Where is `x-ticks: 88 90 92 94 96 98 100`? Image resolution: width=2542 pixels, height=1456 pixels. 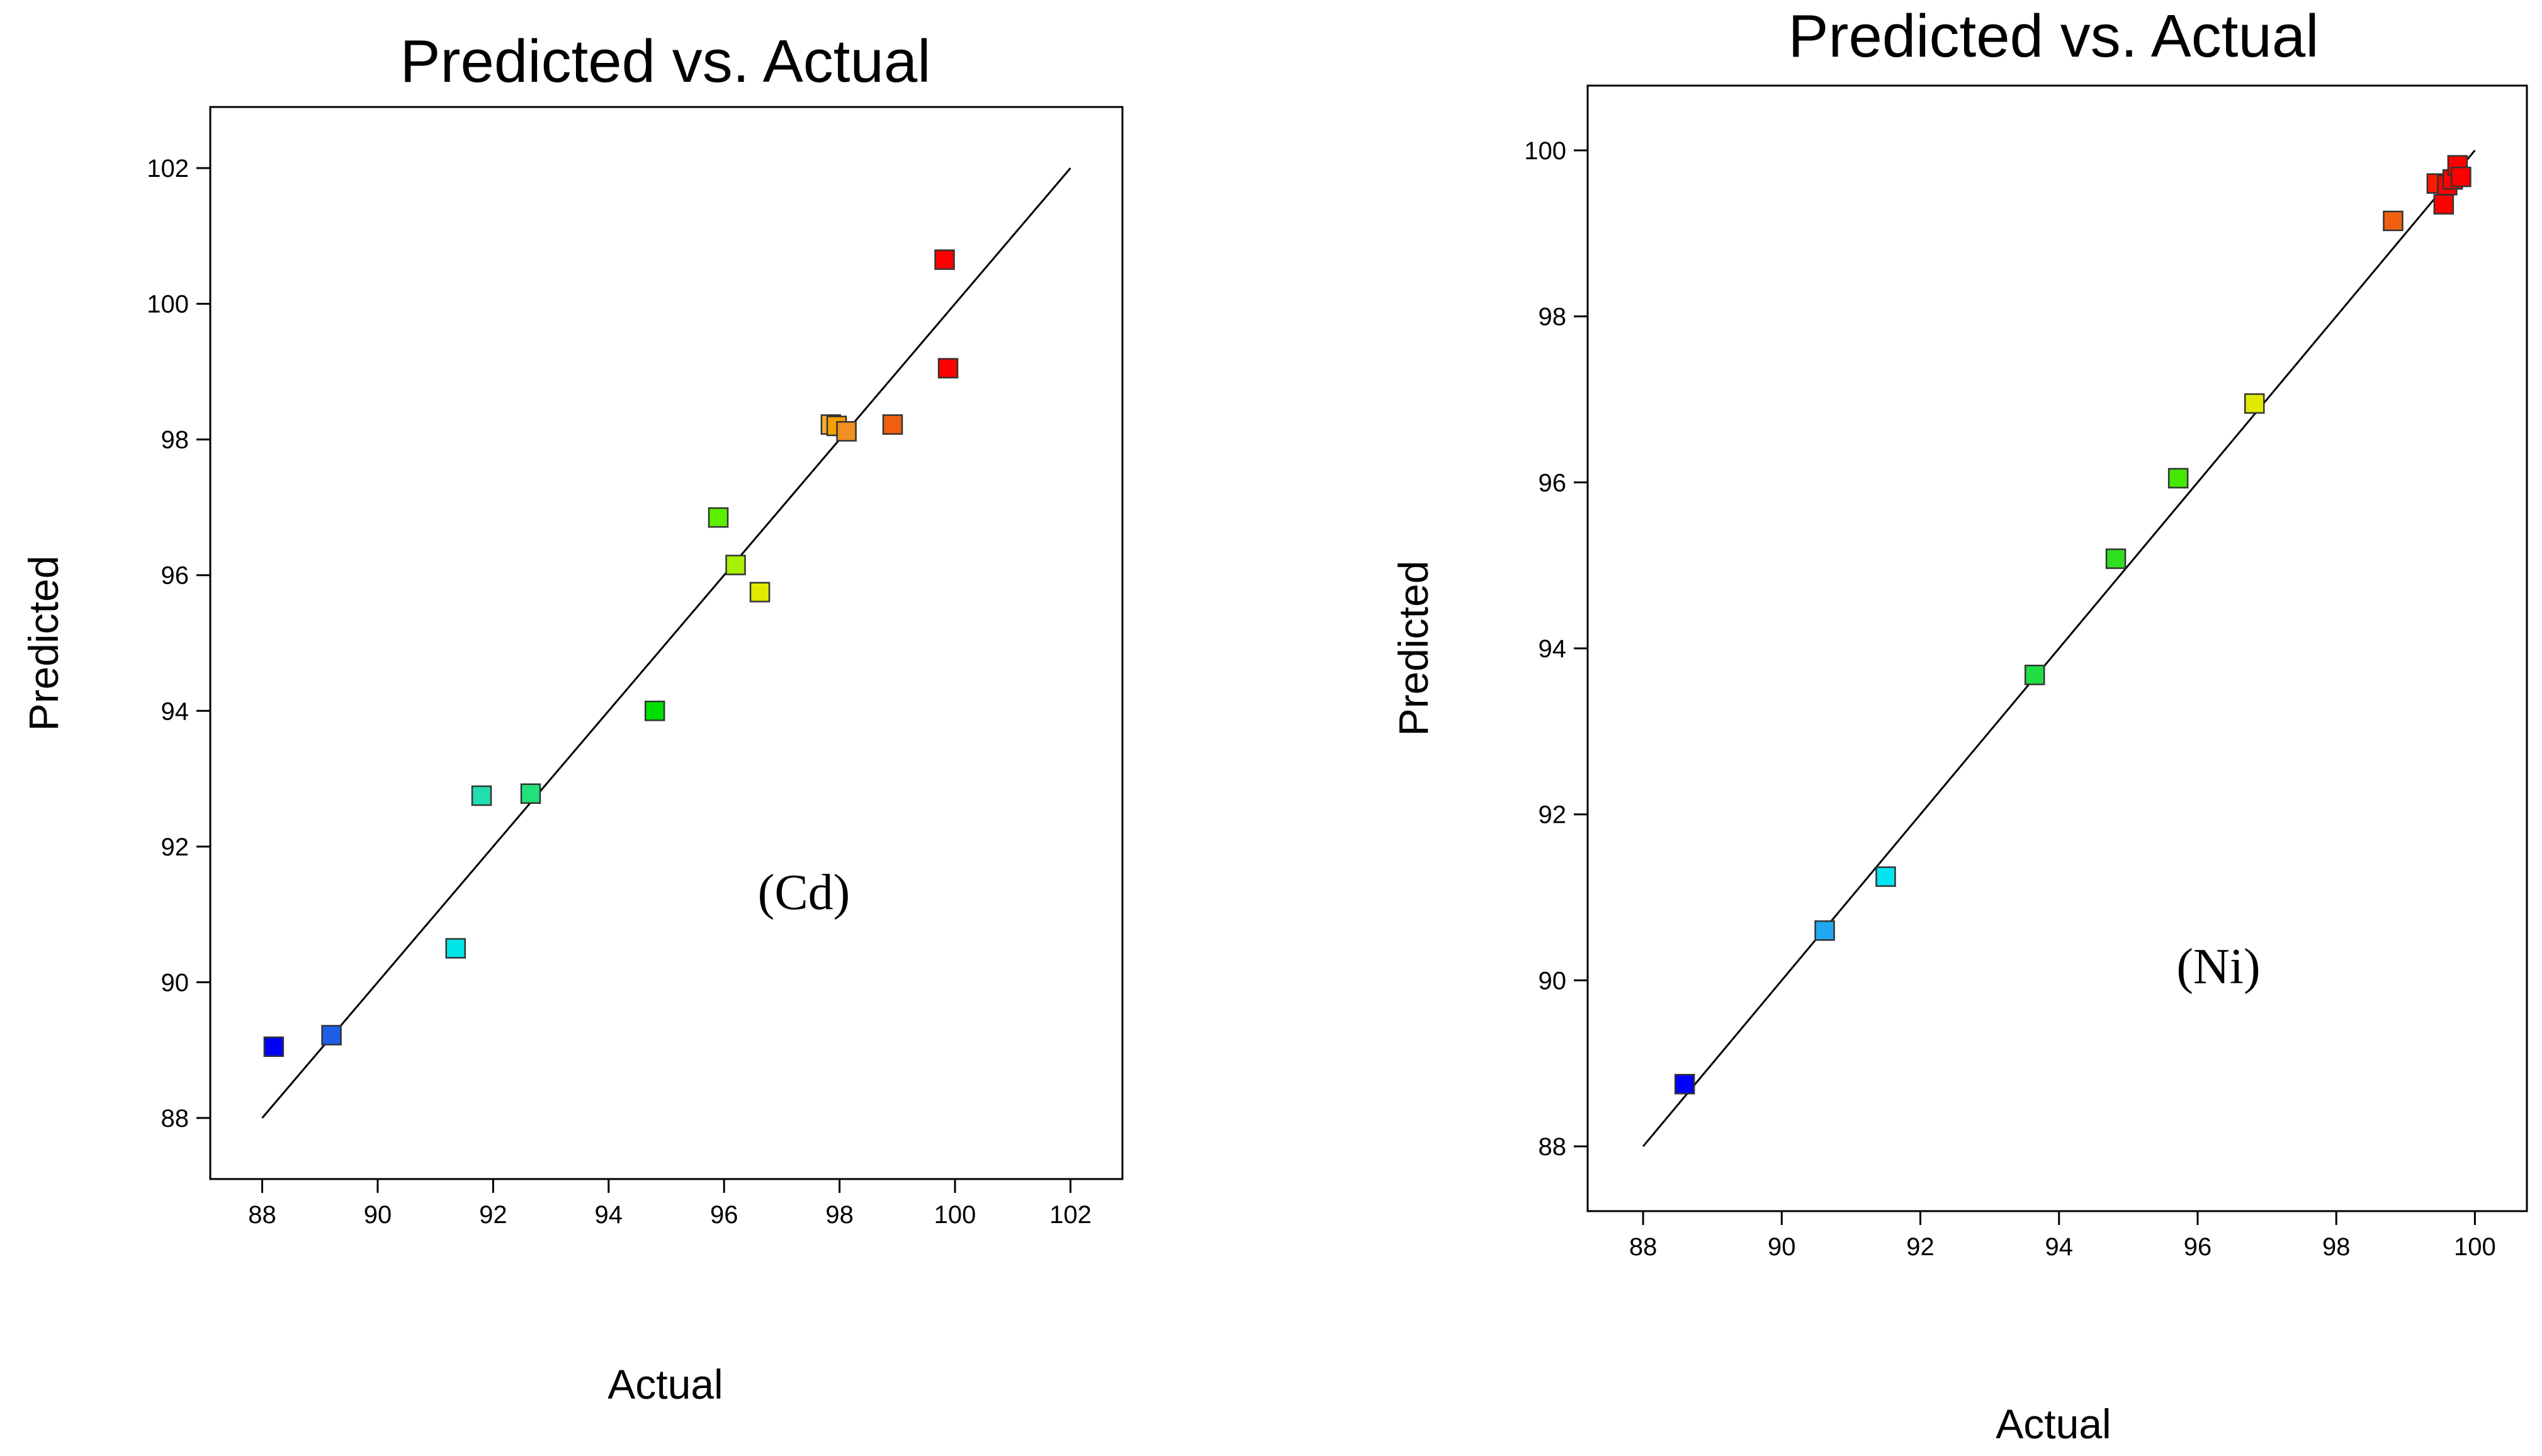
x-ticks: 88 90 92 94 96 98 100 is located at coordinates (2062, 1236).